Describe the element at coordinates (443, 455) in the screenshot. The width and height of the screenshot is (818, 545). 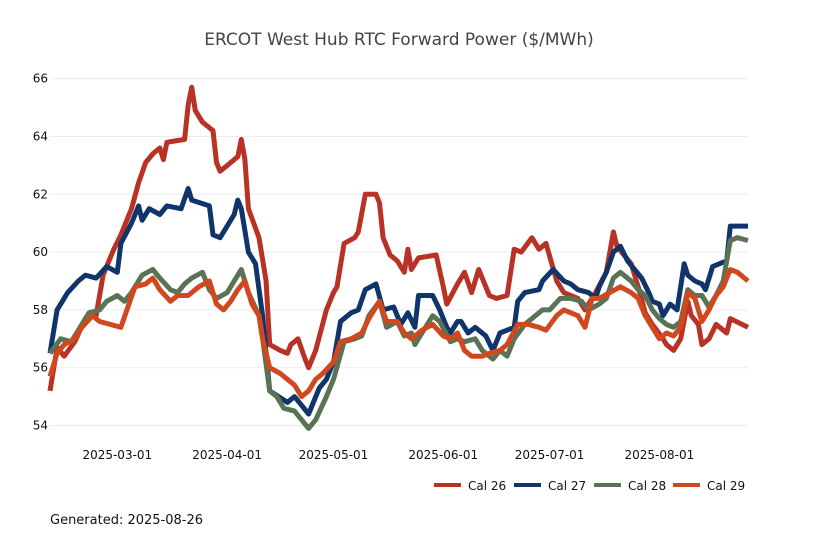
I see `x-tick-label: 2025-06-01` at that location.